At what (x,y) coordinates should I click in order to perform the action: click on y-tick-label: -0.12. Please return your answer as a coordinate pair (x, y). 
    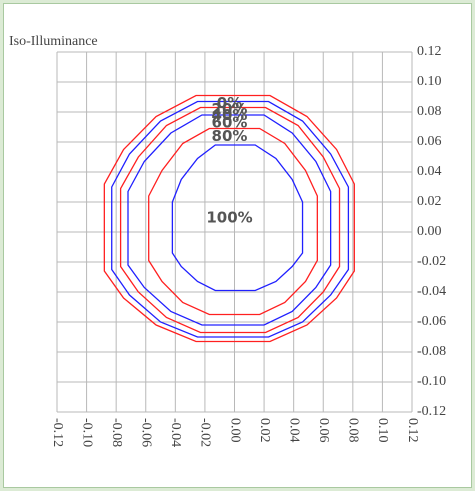
    Looking at the image, I should click on (431, 411).